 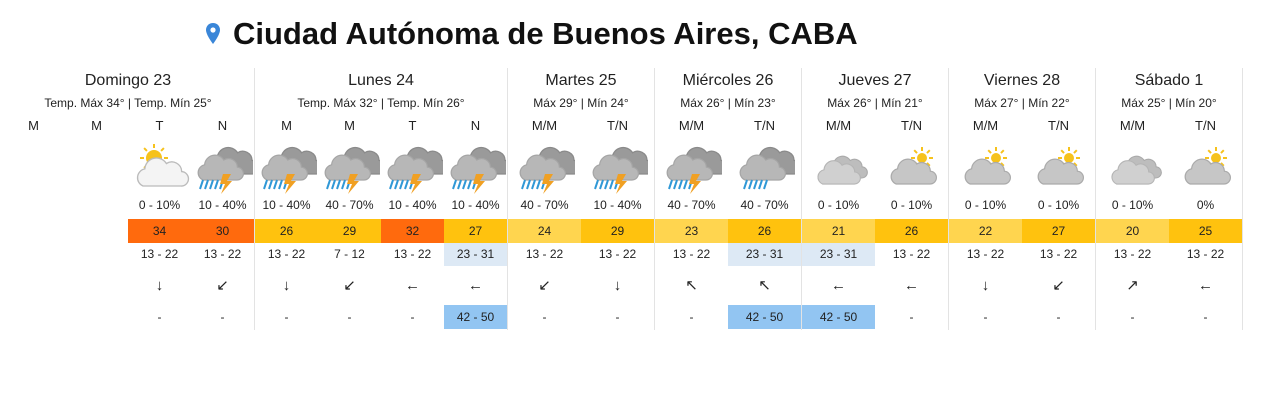 I want to click on temperature: 34, so click(x=159, y=231).